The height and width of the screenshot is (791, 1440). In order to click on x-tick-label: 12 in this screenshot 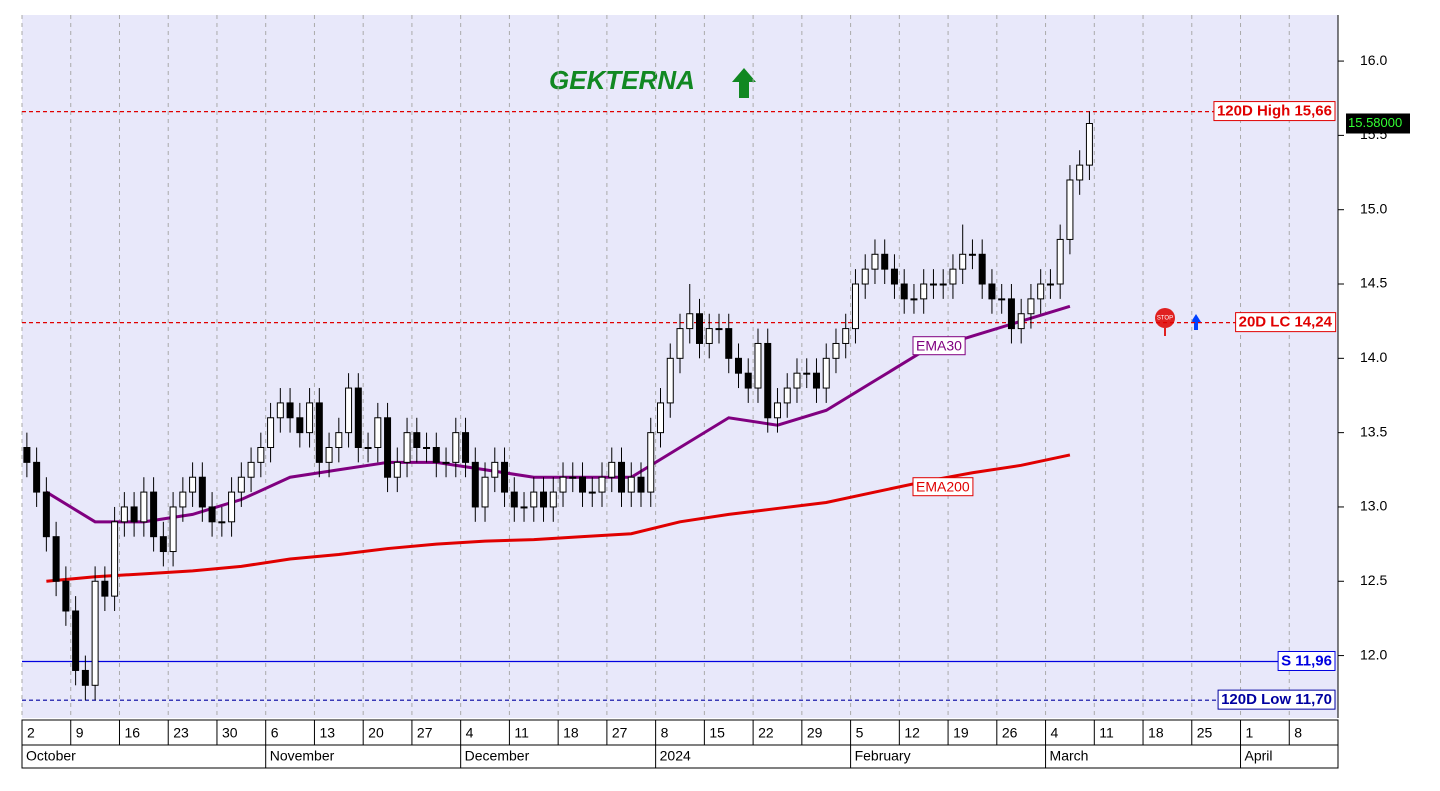, I will do `click(912, 733)`.